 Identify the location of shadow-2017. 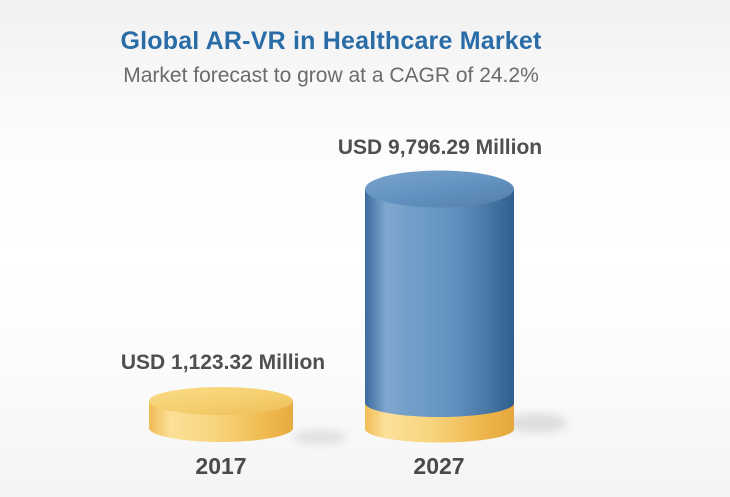
(320, 437).